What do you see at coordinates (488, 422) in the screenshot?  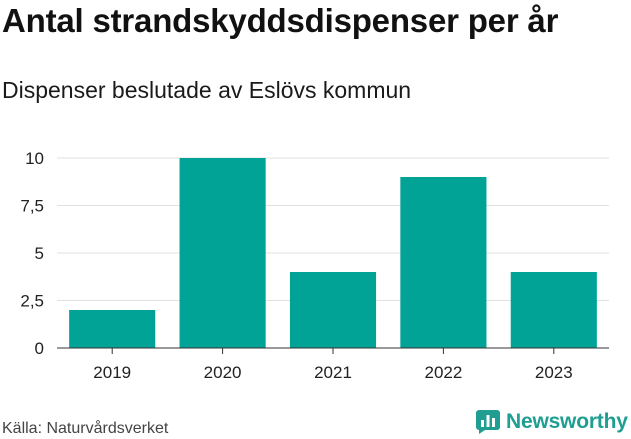 I see `bar-chart-badge-icon` at bounding box center [488, 422].